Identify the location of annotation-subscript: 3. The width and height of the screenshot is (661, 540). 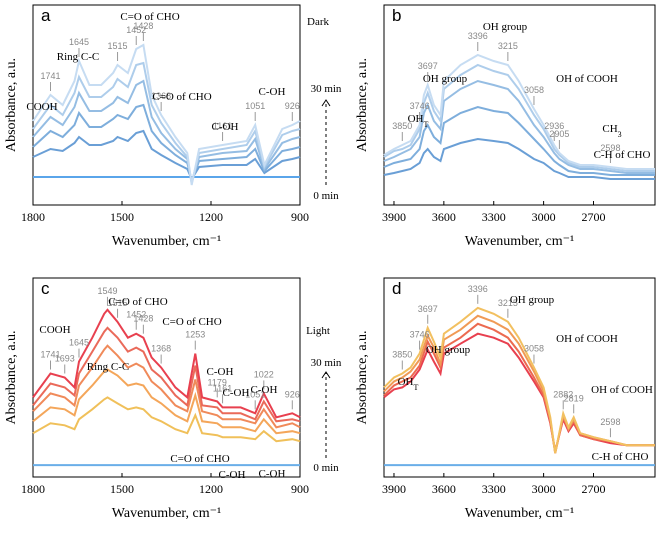
(620, 134).